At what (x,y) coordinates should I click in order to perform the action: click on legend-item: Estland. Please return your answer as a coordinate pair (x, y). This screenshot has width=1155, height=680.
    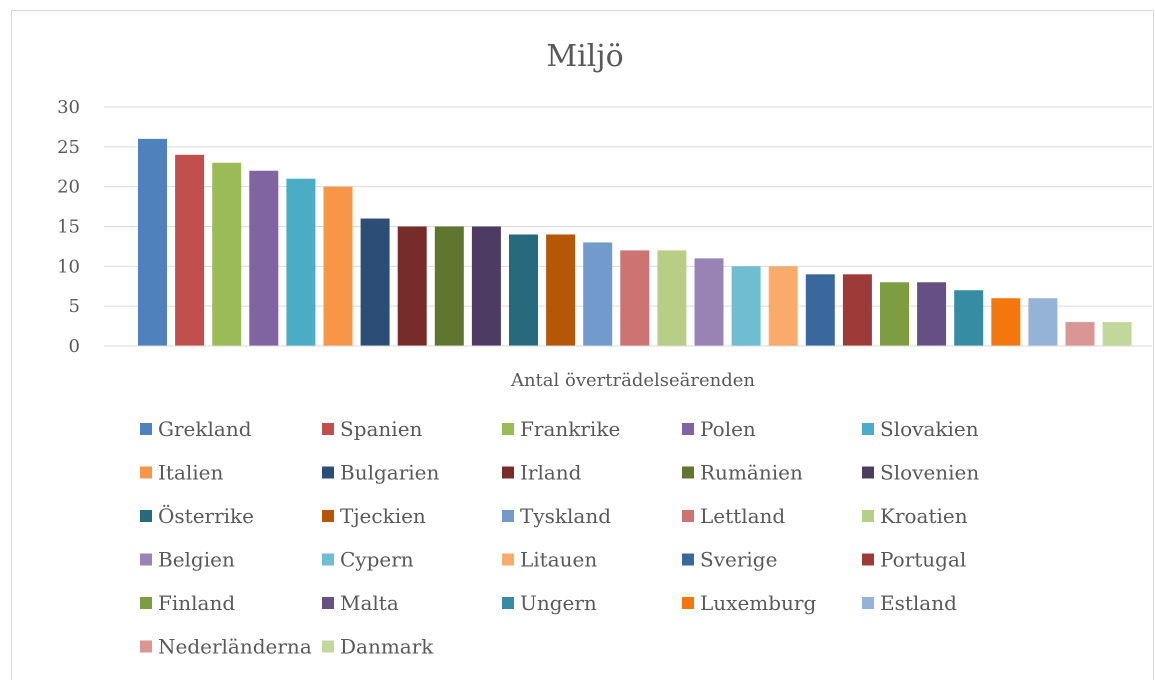
    Looking at the image, I should click on (909, 603).